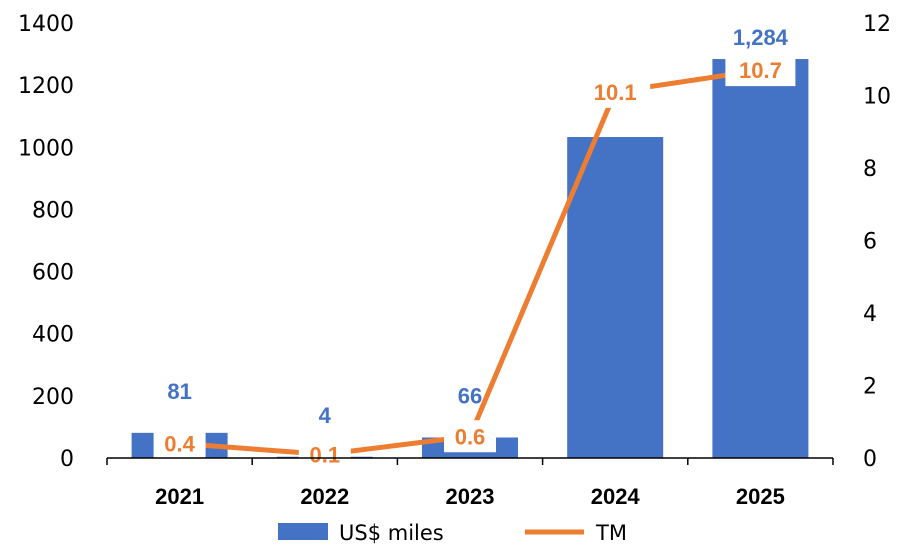  I want to click on left-tick-label: 200, so click(53, 397).